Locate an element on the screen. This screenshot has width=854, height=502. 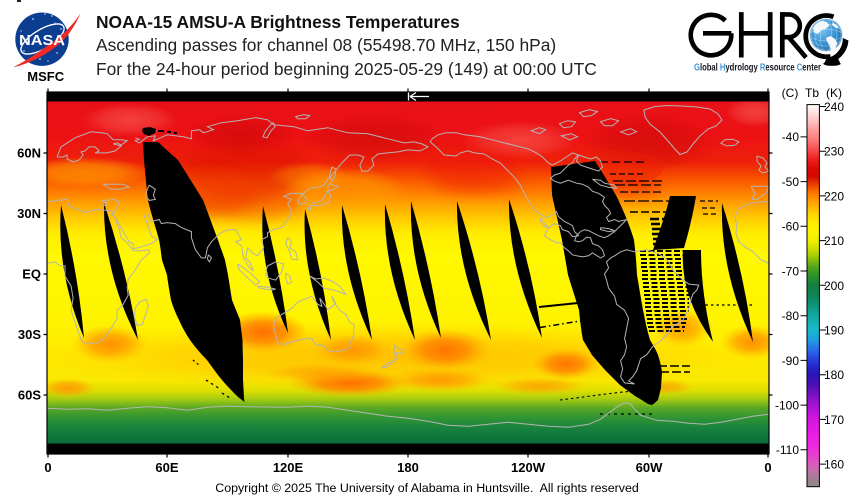
svg-text: Tb is located at coordinates (812, 93).